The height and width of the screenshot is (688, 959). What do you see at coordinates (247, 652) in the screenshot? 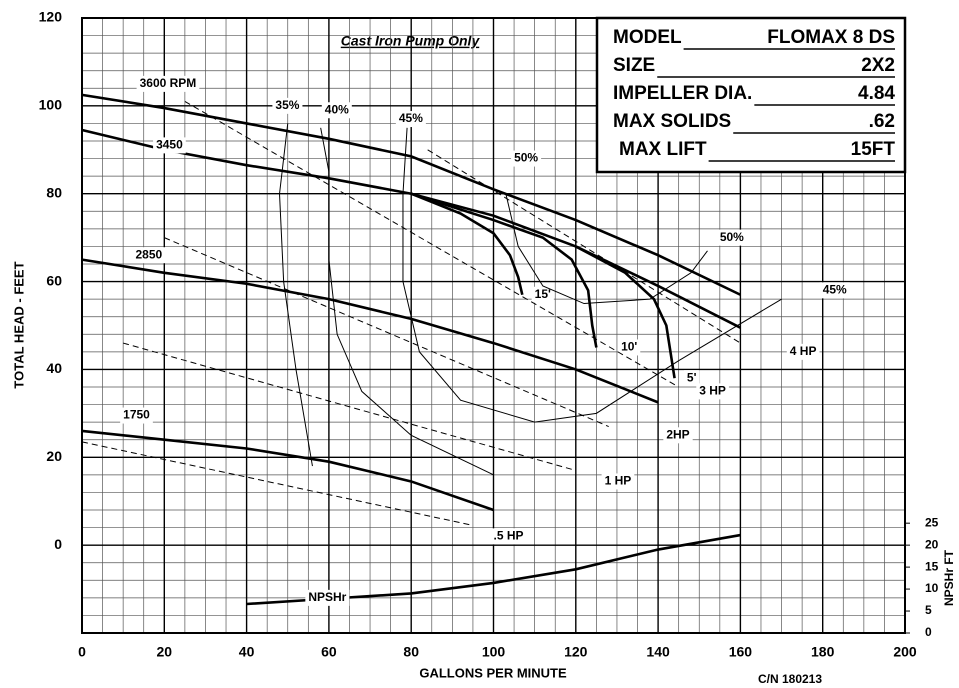
I see `x-tick-label: 40` at bounding box center [247, 652].